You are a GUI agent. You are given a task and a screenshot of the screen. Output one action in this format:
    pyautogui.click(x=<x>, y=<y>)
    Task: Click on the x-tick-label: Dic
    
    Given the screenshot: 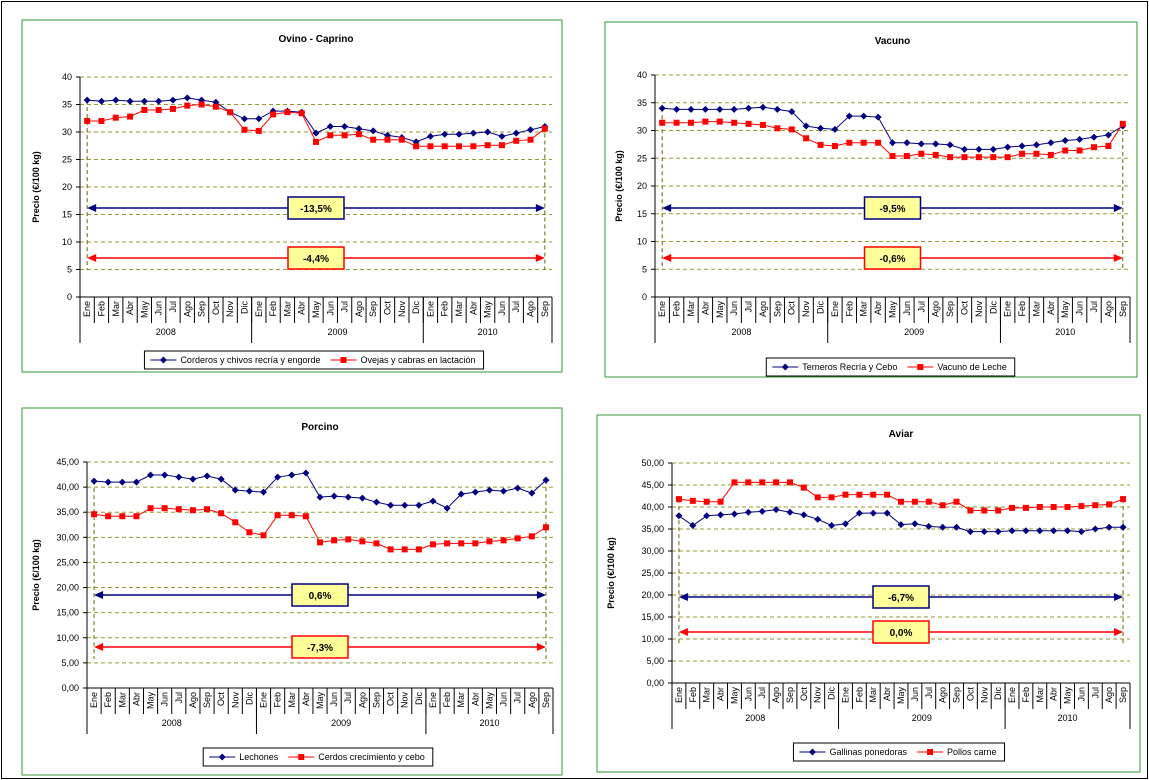 What is the action you would take?
    pyautogui.click(x=821, y=307)
    